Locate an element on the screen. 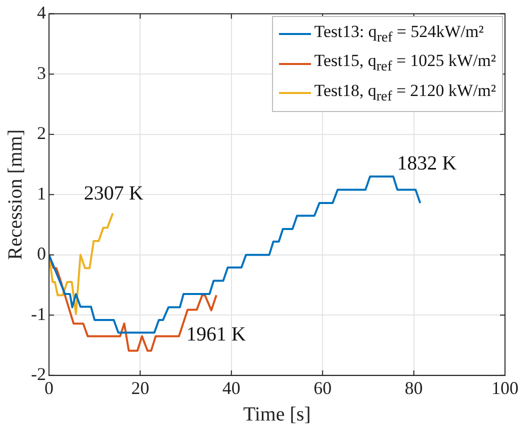  y-tick-label: 1 is located at coordinates (41, 193).